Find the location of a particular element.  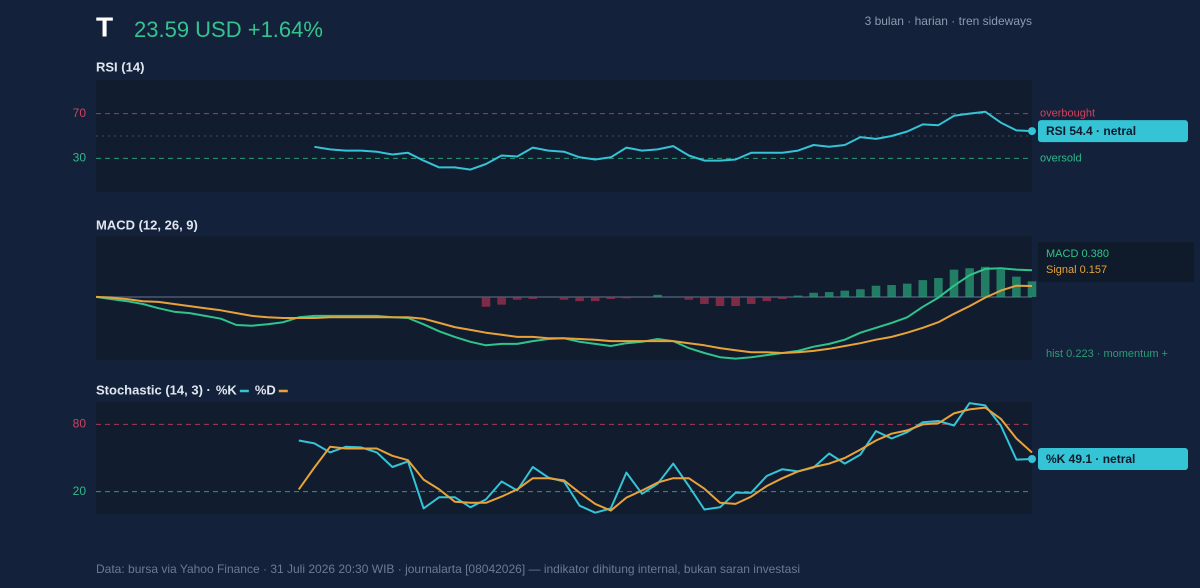

legend-entry: %K is located at coordinates (227, 389).